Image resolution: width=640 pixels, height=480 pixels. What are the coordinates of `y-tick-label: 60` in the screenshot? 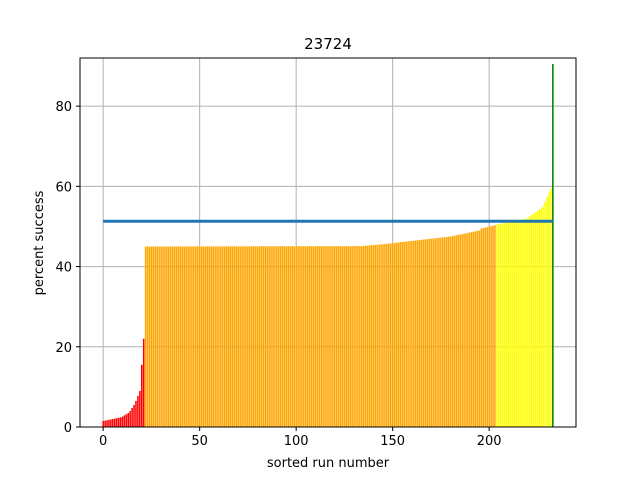 It's located at (63, 187).